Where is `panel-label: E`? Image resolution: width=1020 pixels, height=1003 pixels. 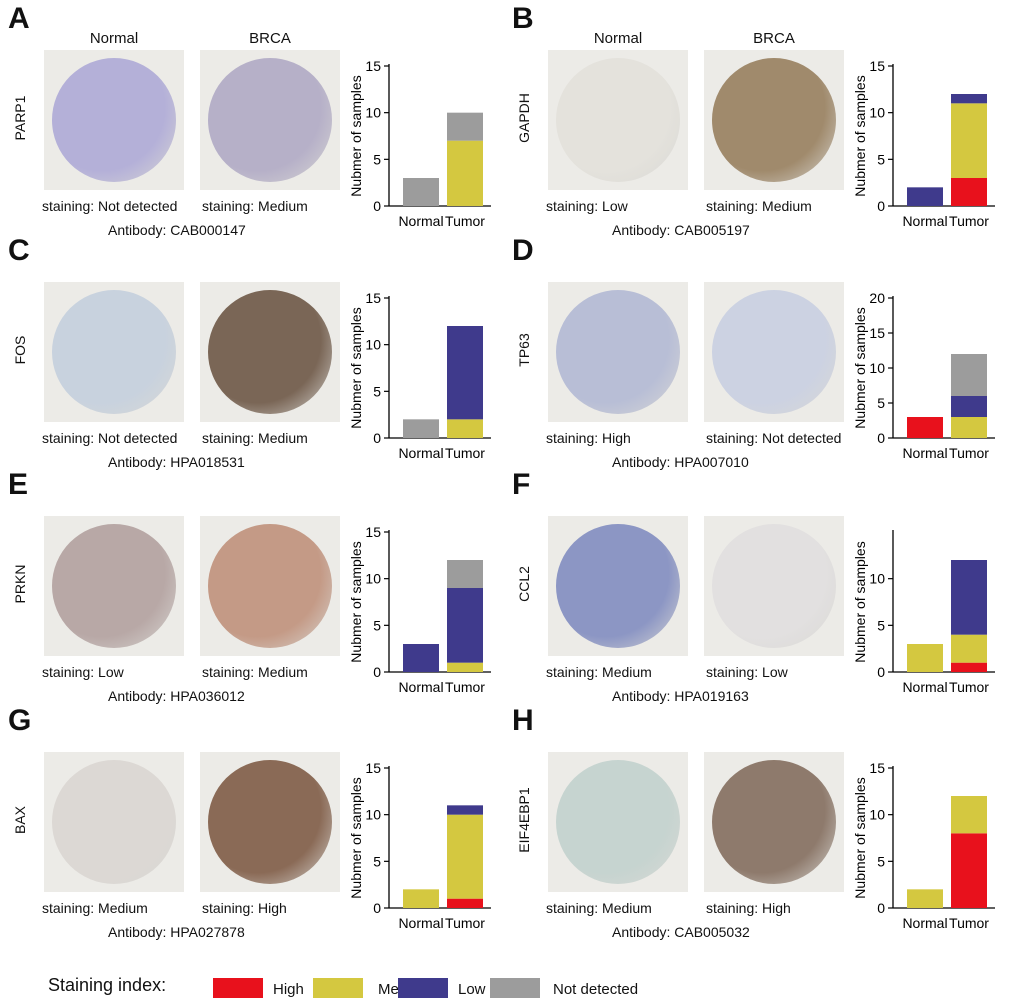 panel-label: E is located at coordinates (18, 484).